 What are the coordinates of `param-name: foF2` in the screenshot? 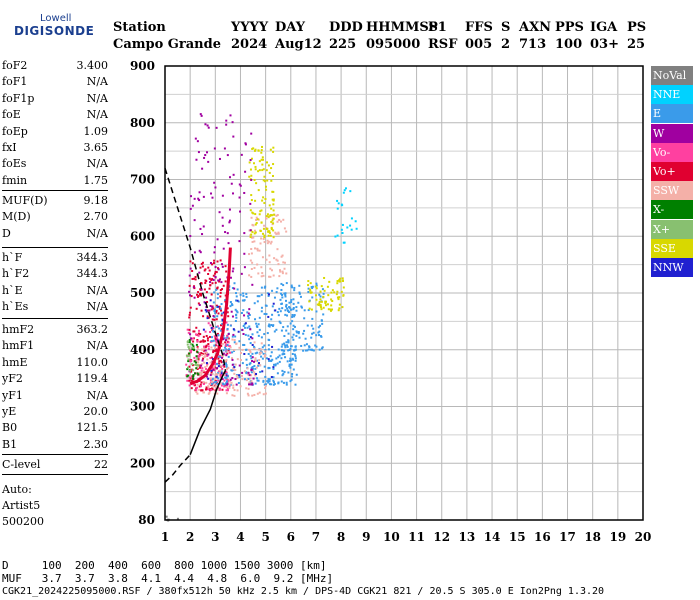 It's located at (15, 65).